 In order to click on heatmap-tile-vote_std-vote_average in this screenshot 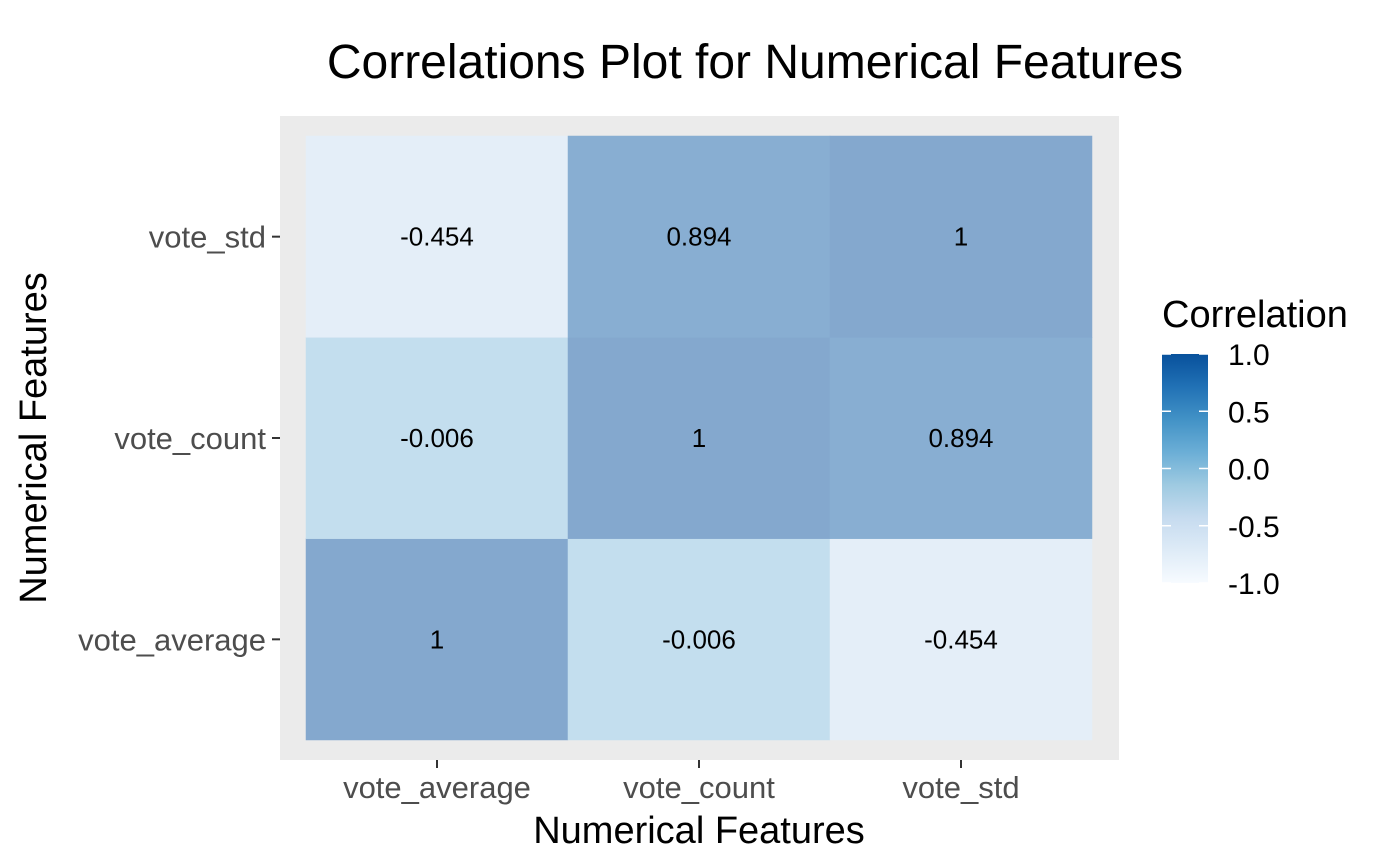, I will do `click(961, 639)`.